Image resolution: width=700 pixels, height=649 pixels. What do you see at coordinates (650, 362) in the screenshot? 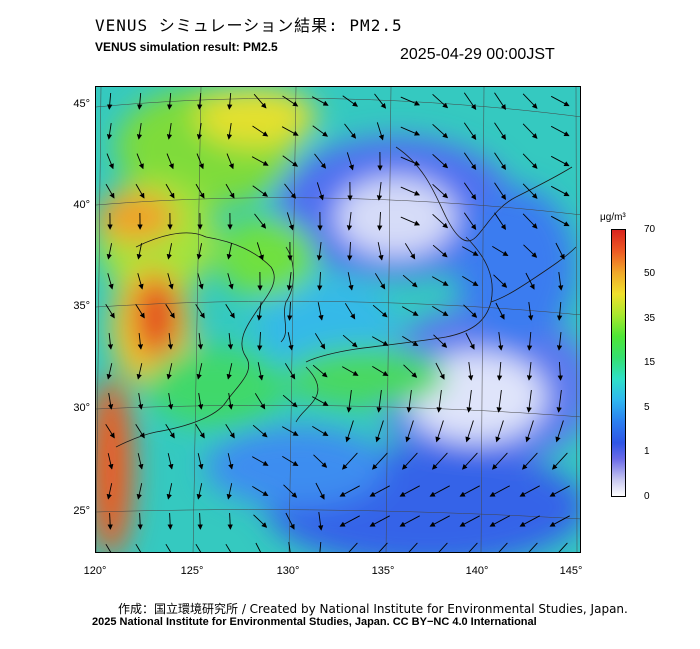
I see `colorbar-tick-15: 15` at bounding box center [650, 362].